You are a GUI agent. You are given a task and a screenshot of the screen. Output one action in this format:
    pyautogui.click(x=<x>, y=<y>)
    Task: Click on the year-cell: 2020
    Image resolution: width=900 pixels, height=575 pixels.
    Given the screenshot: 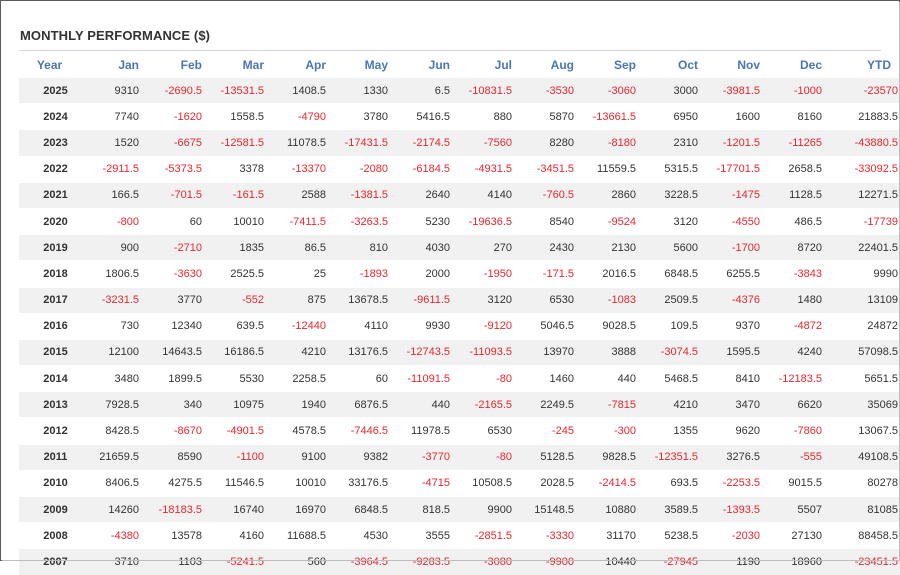 What is the action you would take?
    pyautogui.click(x=49, y=221)
    